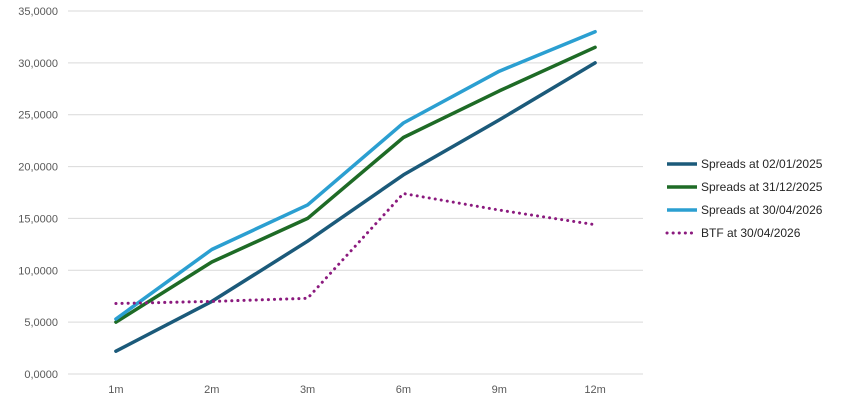 The height and width of the screenshot is (401, 850). Describe the element at coordinates (751, 233) in the screenshot. I see `legend-label-4: BTF at 30/04/2026` at that location.